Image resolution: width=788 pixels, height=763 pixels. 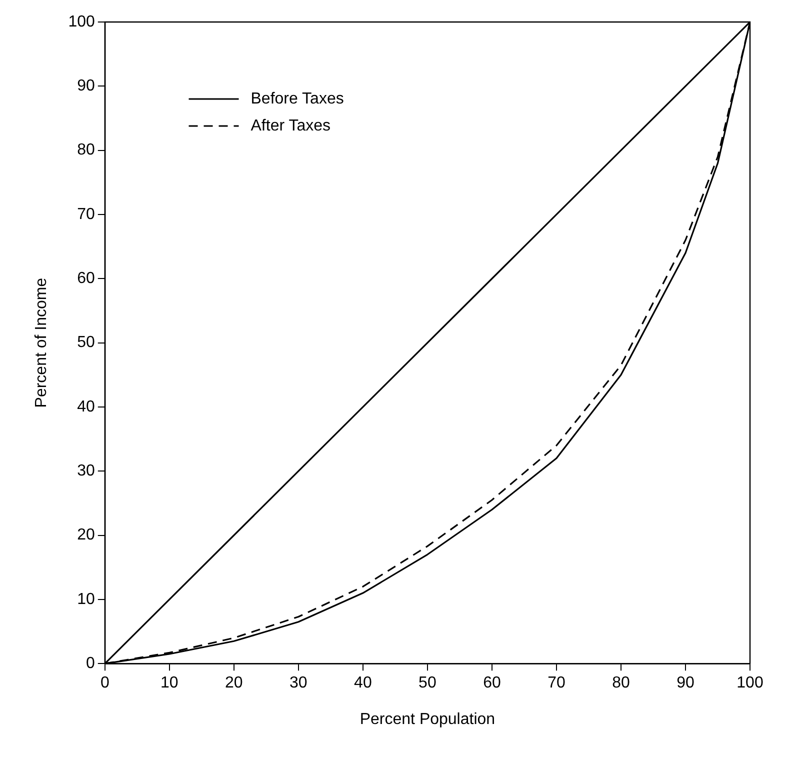 What do you see at coordinates (86, 279) in the screenshot?
I see `y-tick-label: 60` at bounding box center [86, 279].